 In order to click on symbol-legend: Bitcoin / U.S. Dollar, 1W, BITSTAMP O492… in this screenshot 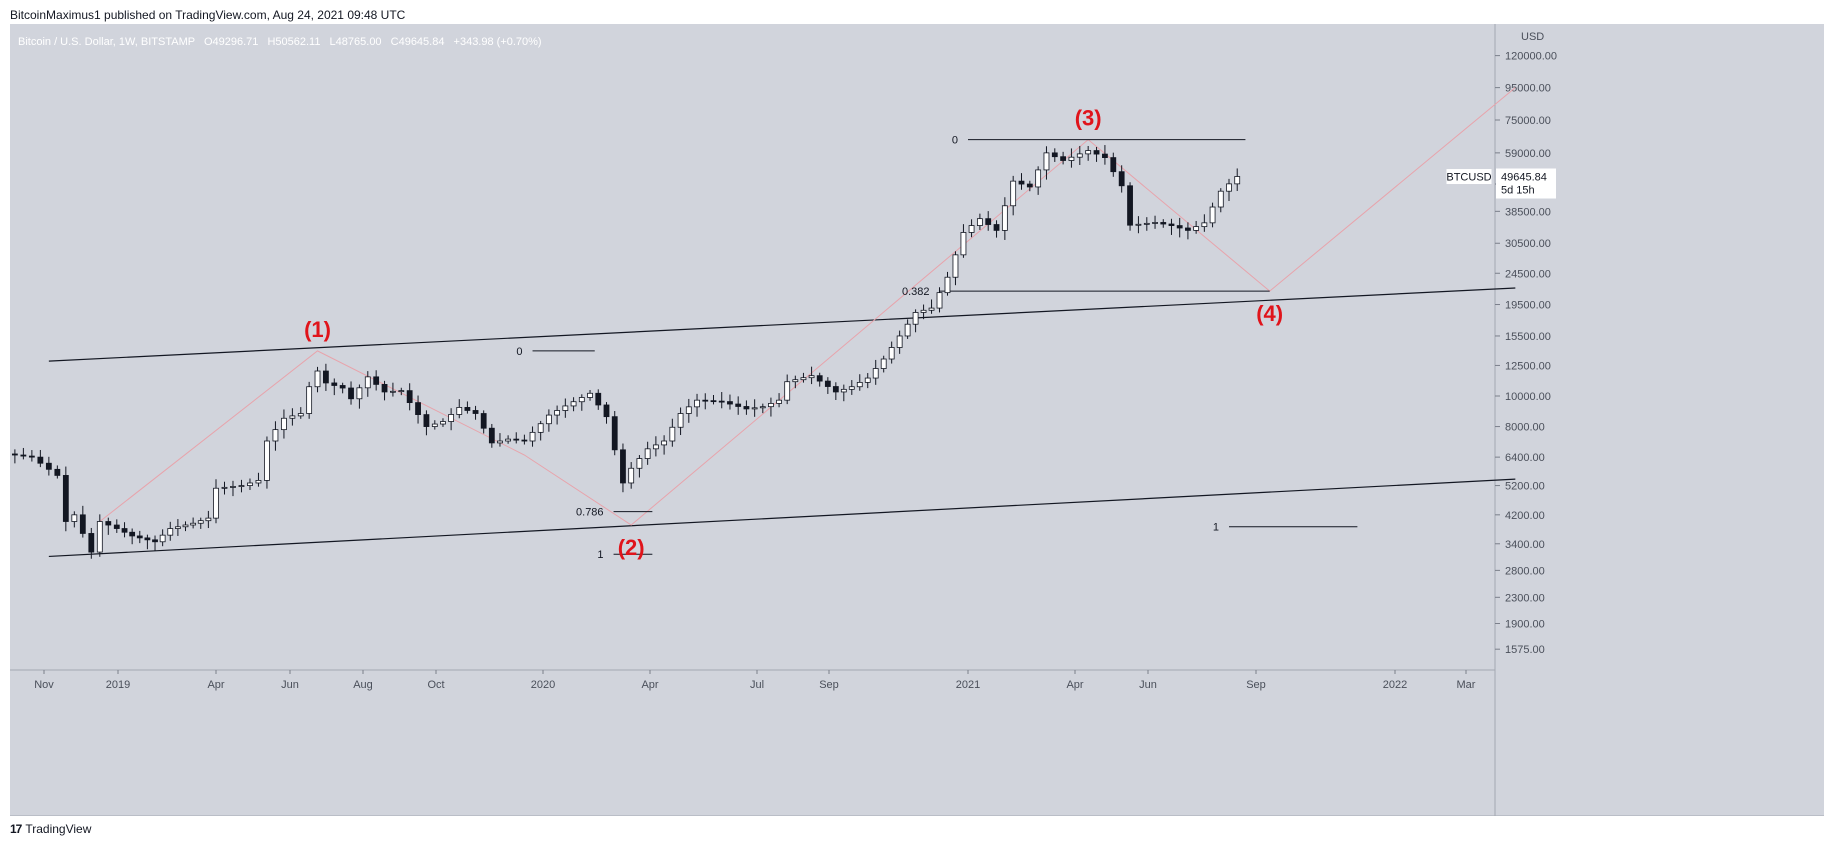, I will do `click(280, 42)`.